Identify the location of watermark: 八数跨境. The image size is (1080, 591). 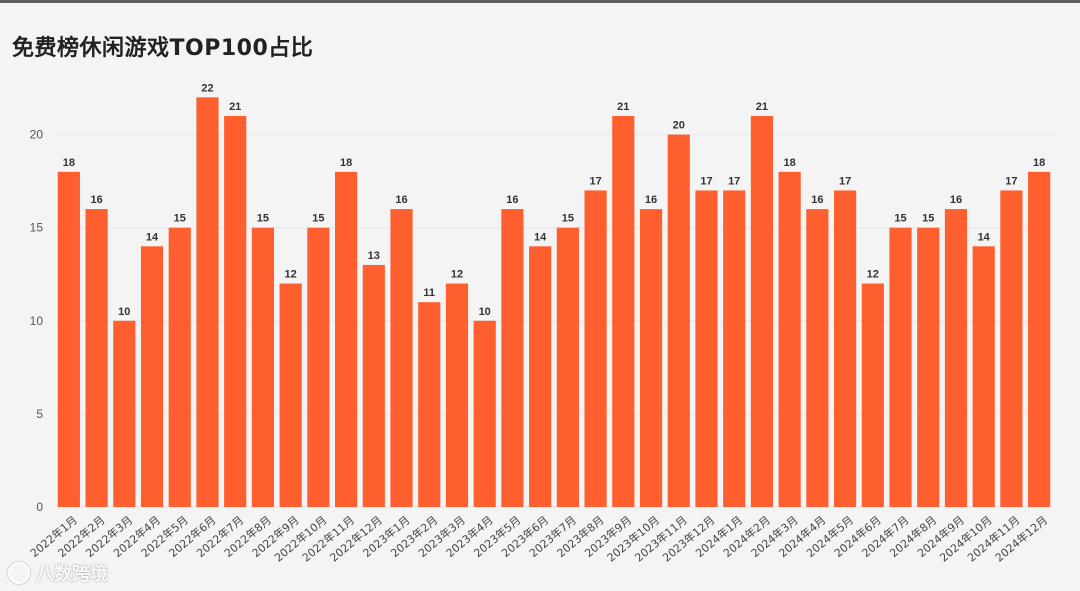
(58, 573).